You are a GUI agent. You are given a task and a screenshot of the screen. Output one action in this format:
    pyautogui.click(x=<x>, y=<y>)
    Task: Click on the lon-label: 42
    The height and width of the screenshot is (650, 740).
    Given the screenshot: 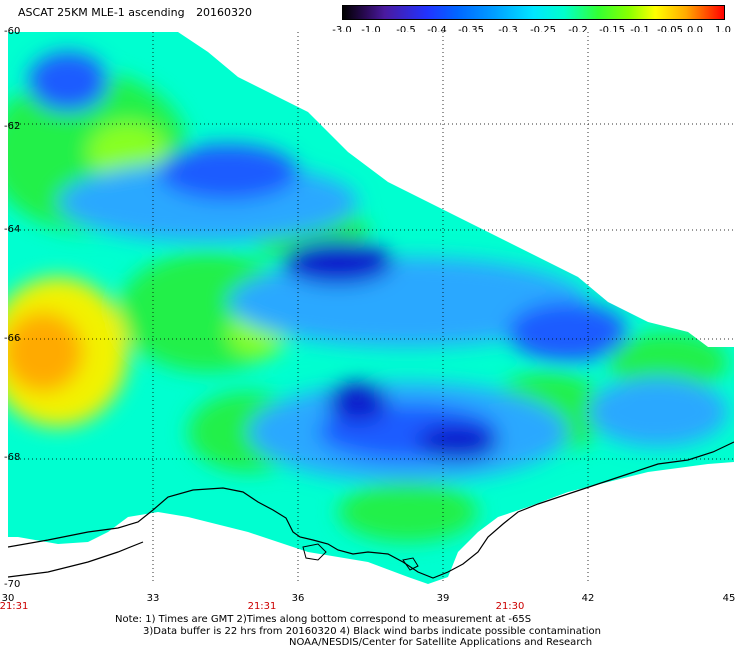 What is the action you would take?
    pyautogui.click(x=588, y=598)
    